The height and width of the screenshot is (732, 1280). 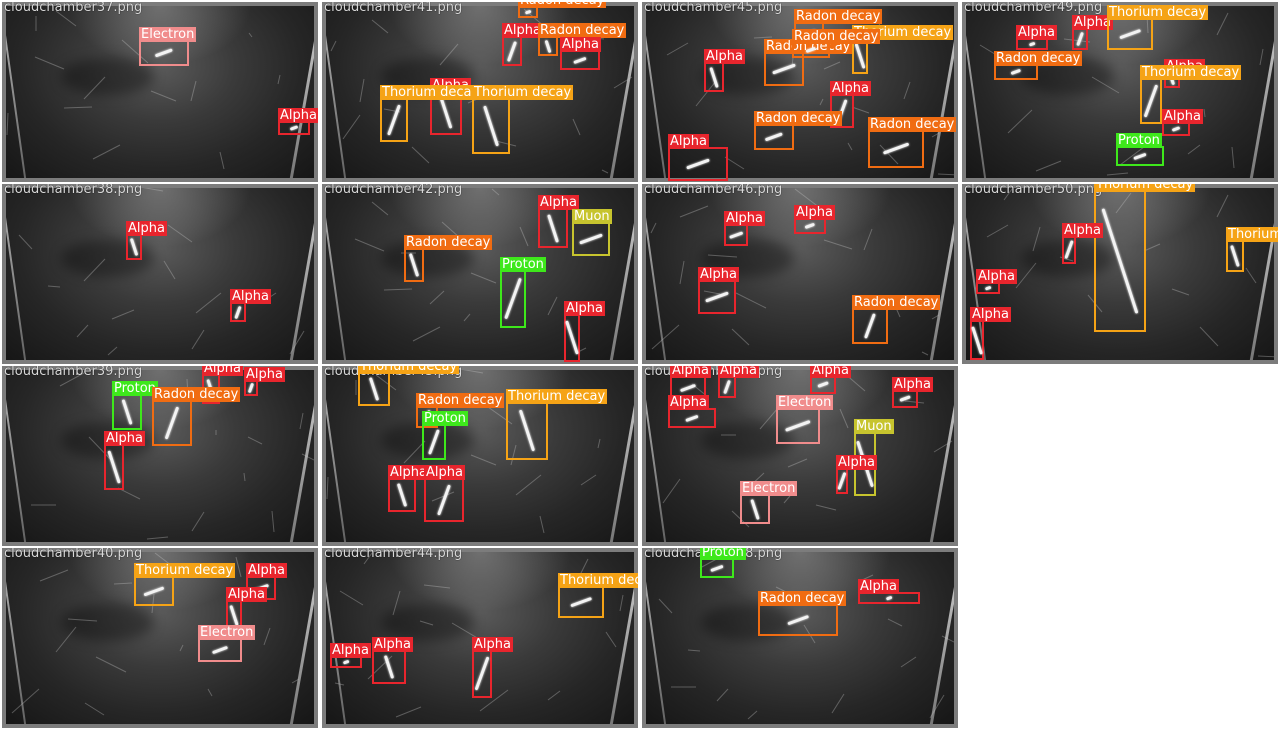 I want to click on image-filename: cloudchamber45.png, so click(x=713, y=8).